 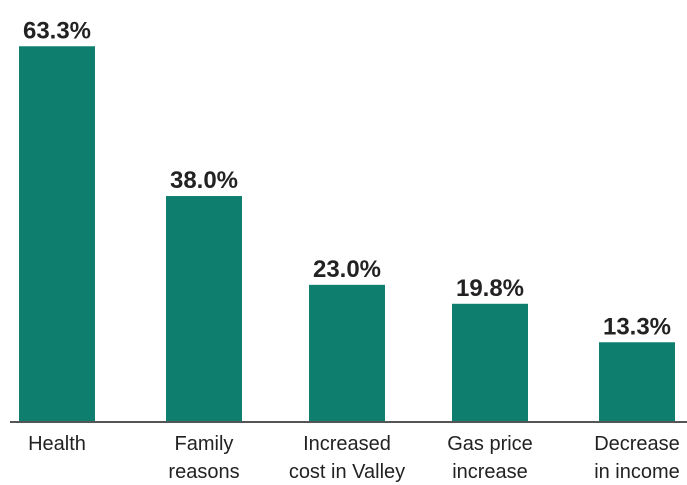 I want to click on x-tick-label: Decrease in income, so click(x=637, y=458).